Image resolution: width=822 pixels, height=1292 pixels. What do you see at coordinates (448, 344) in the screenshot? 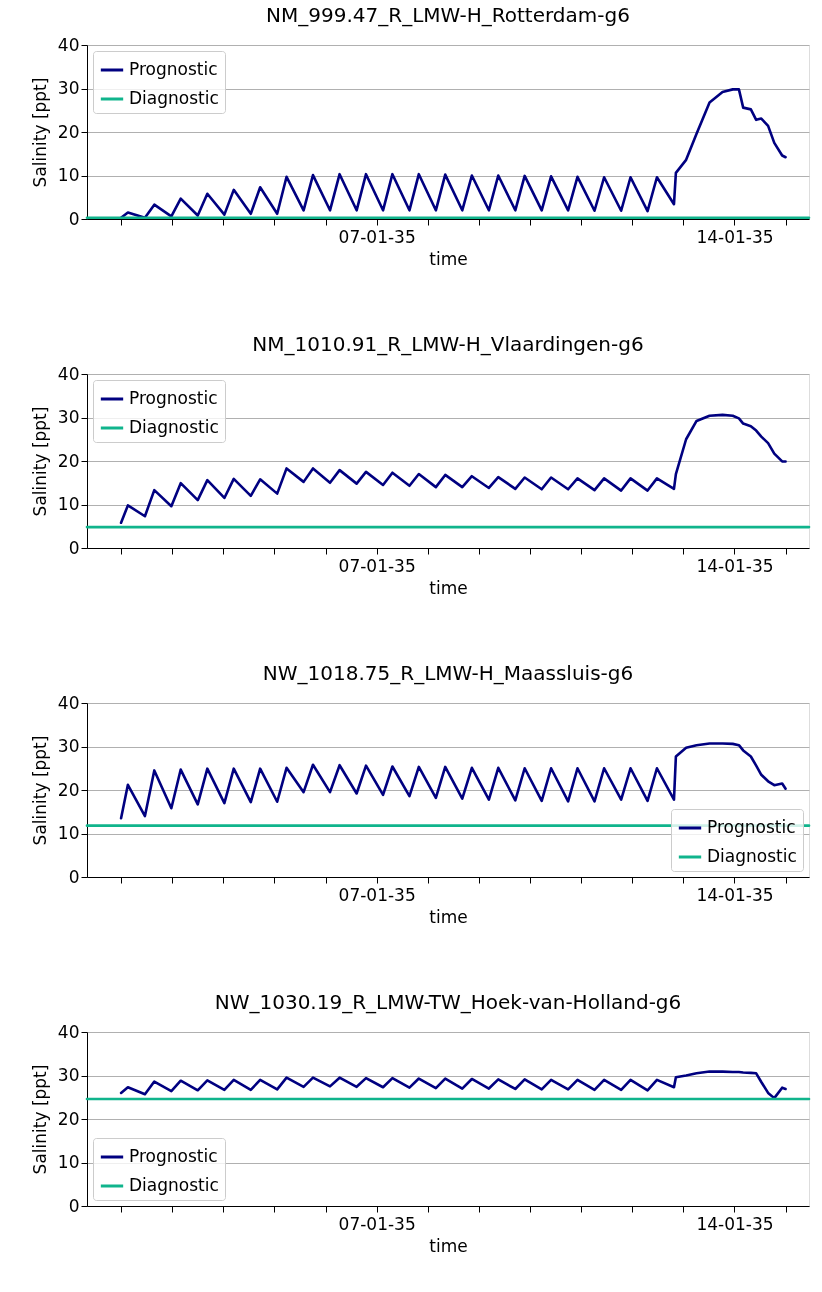
I see `chart-title: NM_1010.91_R_LMW-H_Vlaardingen-g6` at bounding box center [448, 344].